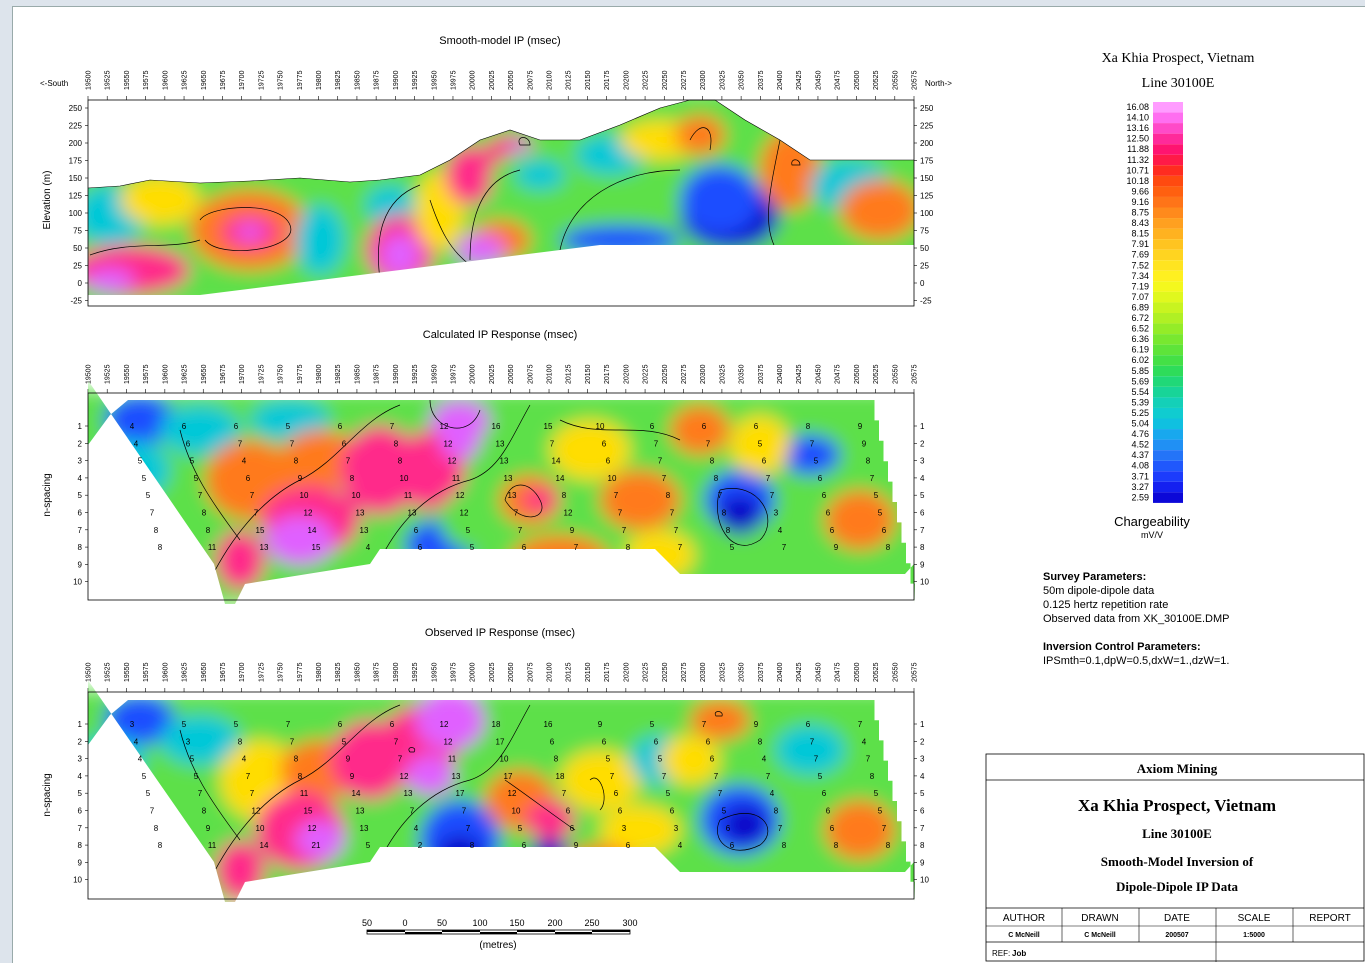  Describe the element at coordinates (500, 741) in the screenshot. I see `pseudosection-value: 17` at that location.